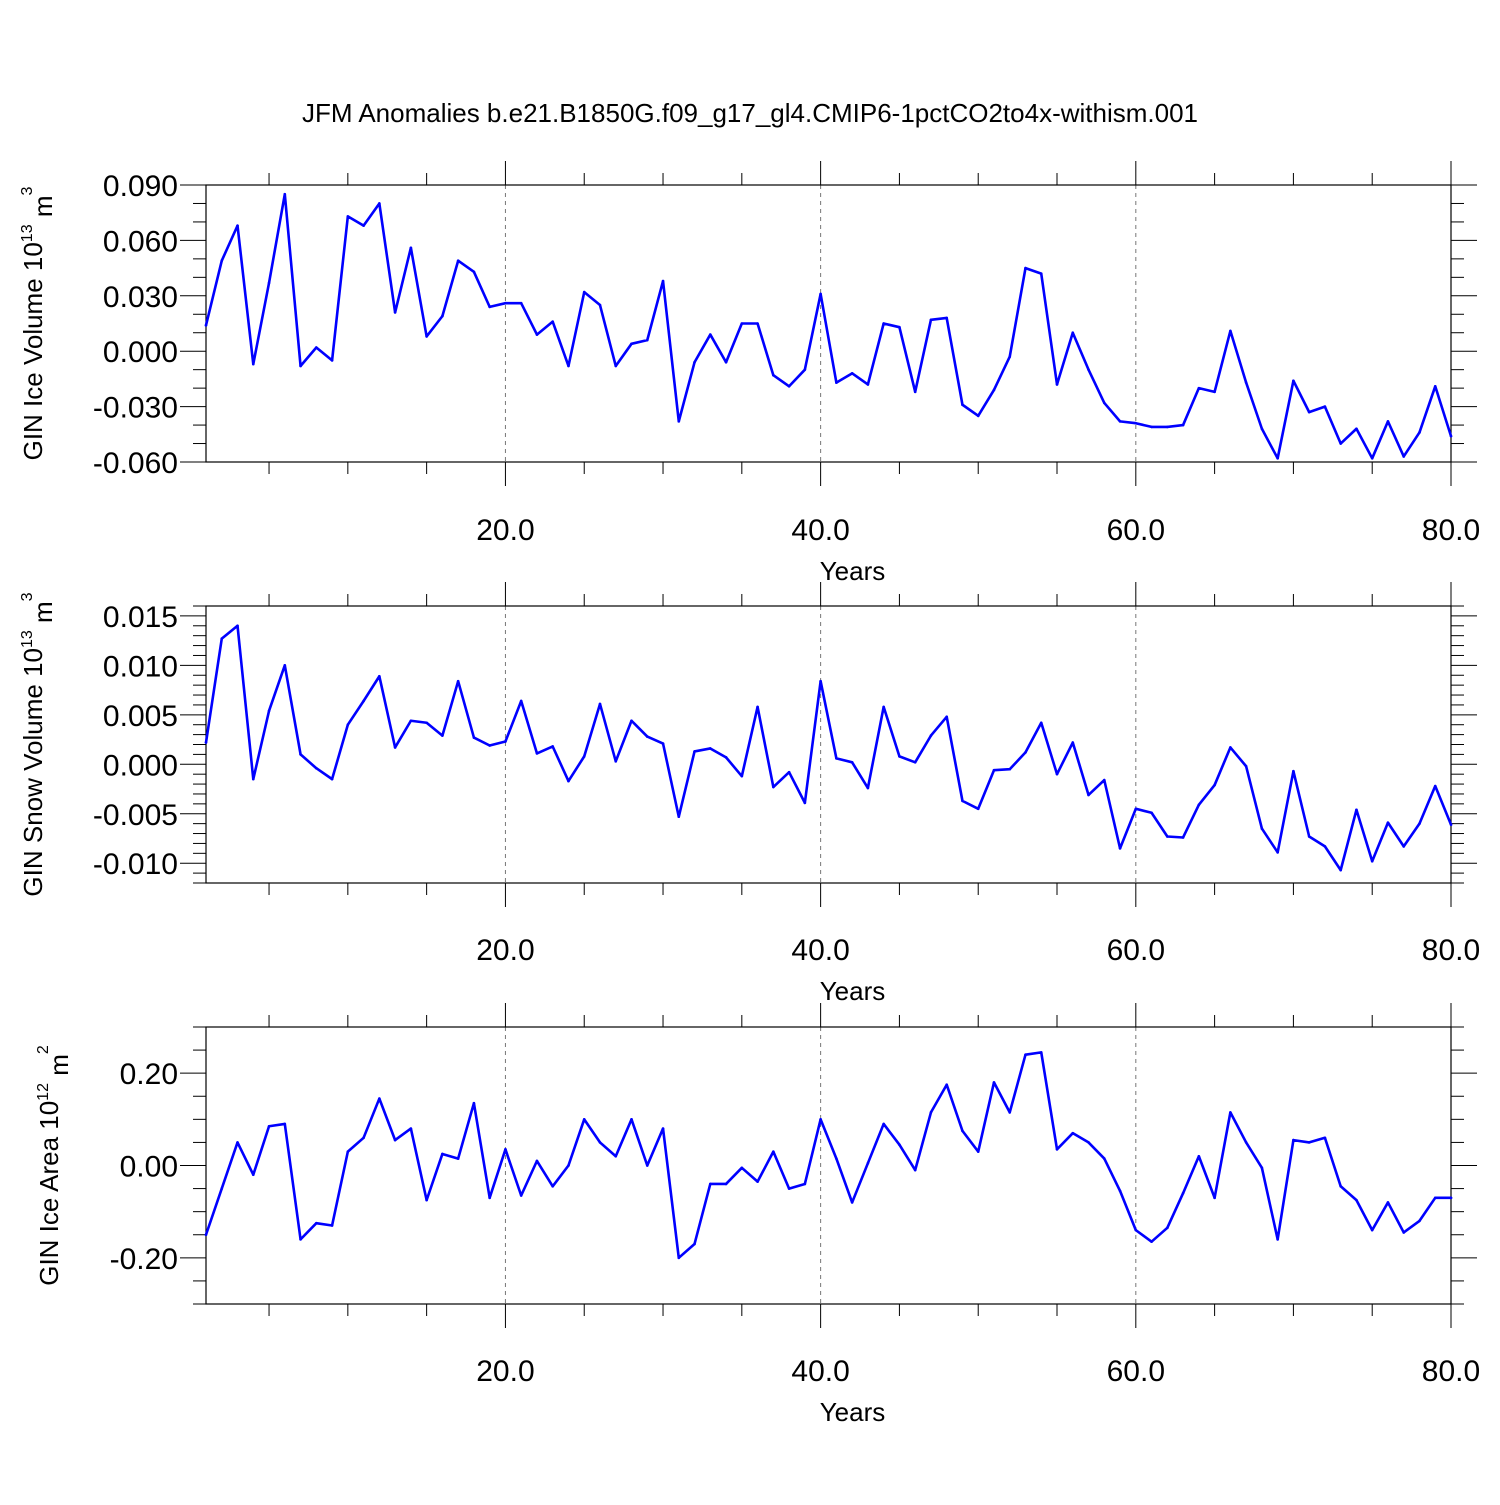  Describe the element at coordinates (1136, 530) in the screenshot. I see `x-tick-label: 60.0` at that location.